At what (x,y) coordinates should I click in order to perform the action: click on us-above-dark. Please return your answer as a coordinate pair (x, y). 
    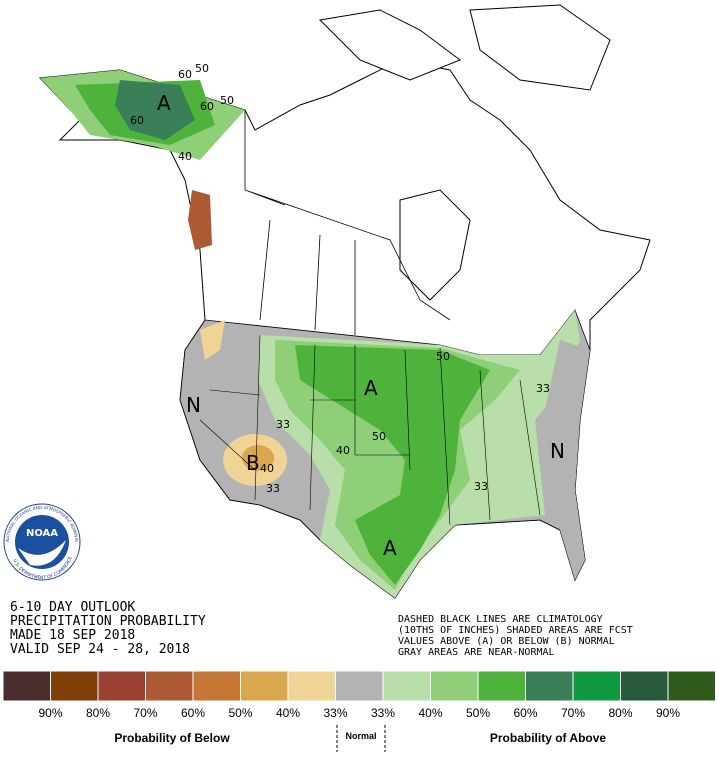
    Looking at the image, I should click on (392, 465).